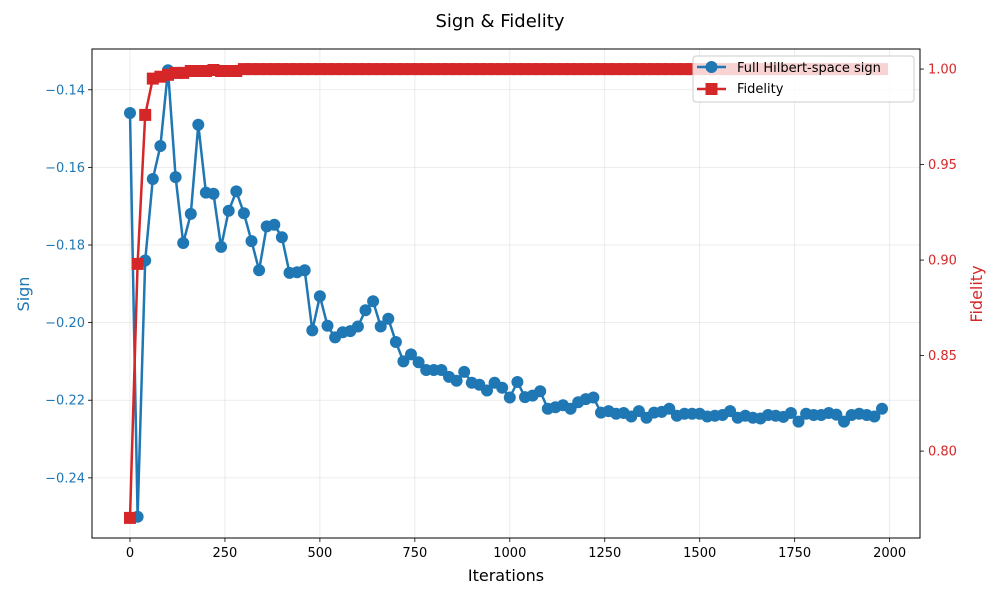  I want to click on left-y-tick-label: −0.16, so click(65, 168).